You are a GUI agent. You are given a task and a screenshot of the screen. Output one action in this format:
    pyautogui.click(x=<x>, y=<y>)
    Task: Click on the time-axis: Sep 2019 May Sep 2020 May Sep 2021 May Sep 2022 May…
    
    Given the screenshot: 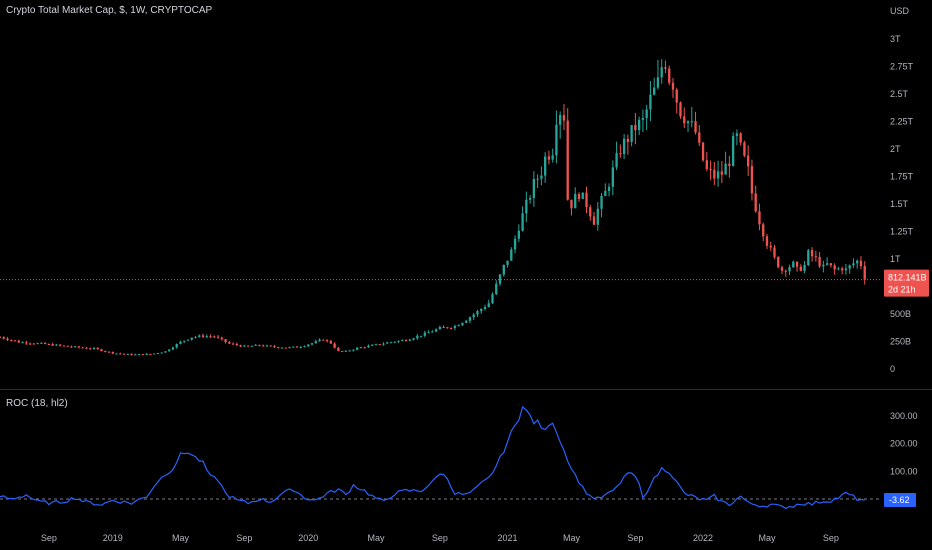 What is the action you would take?
    pyautogui.click(x=440, y=538)
    